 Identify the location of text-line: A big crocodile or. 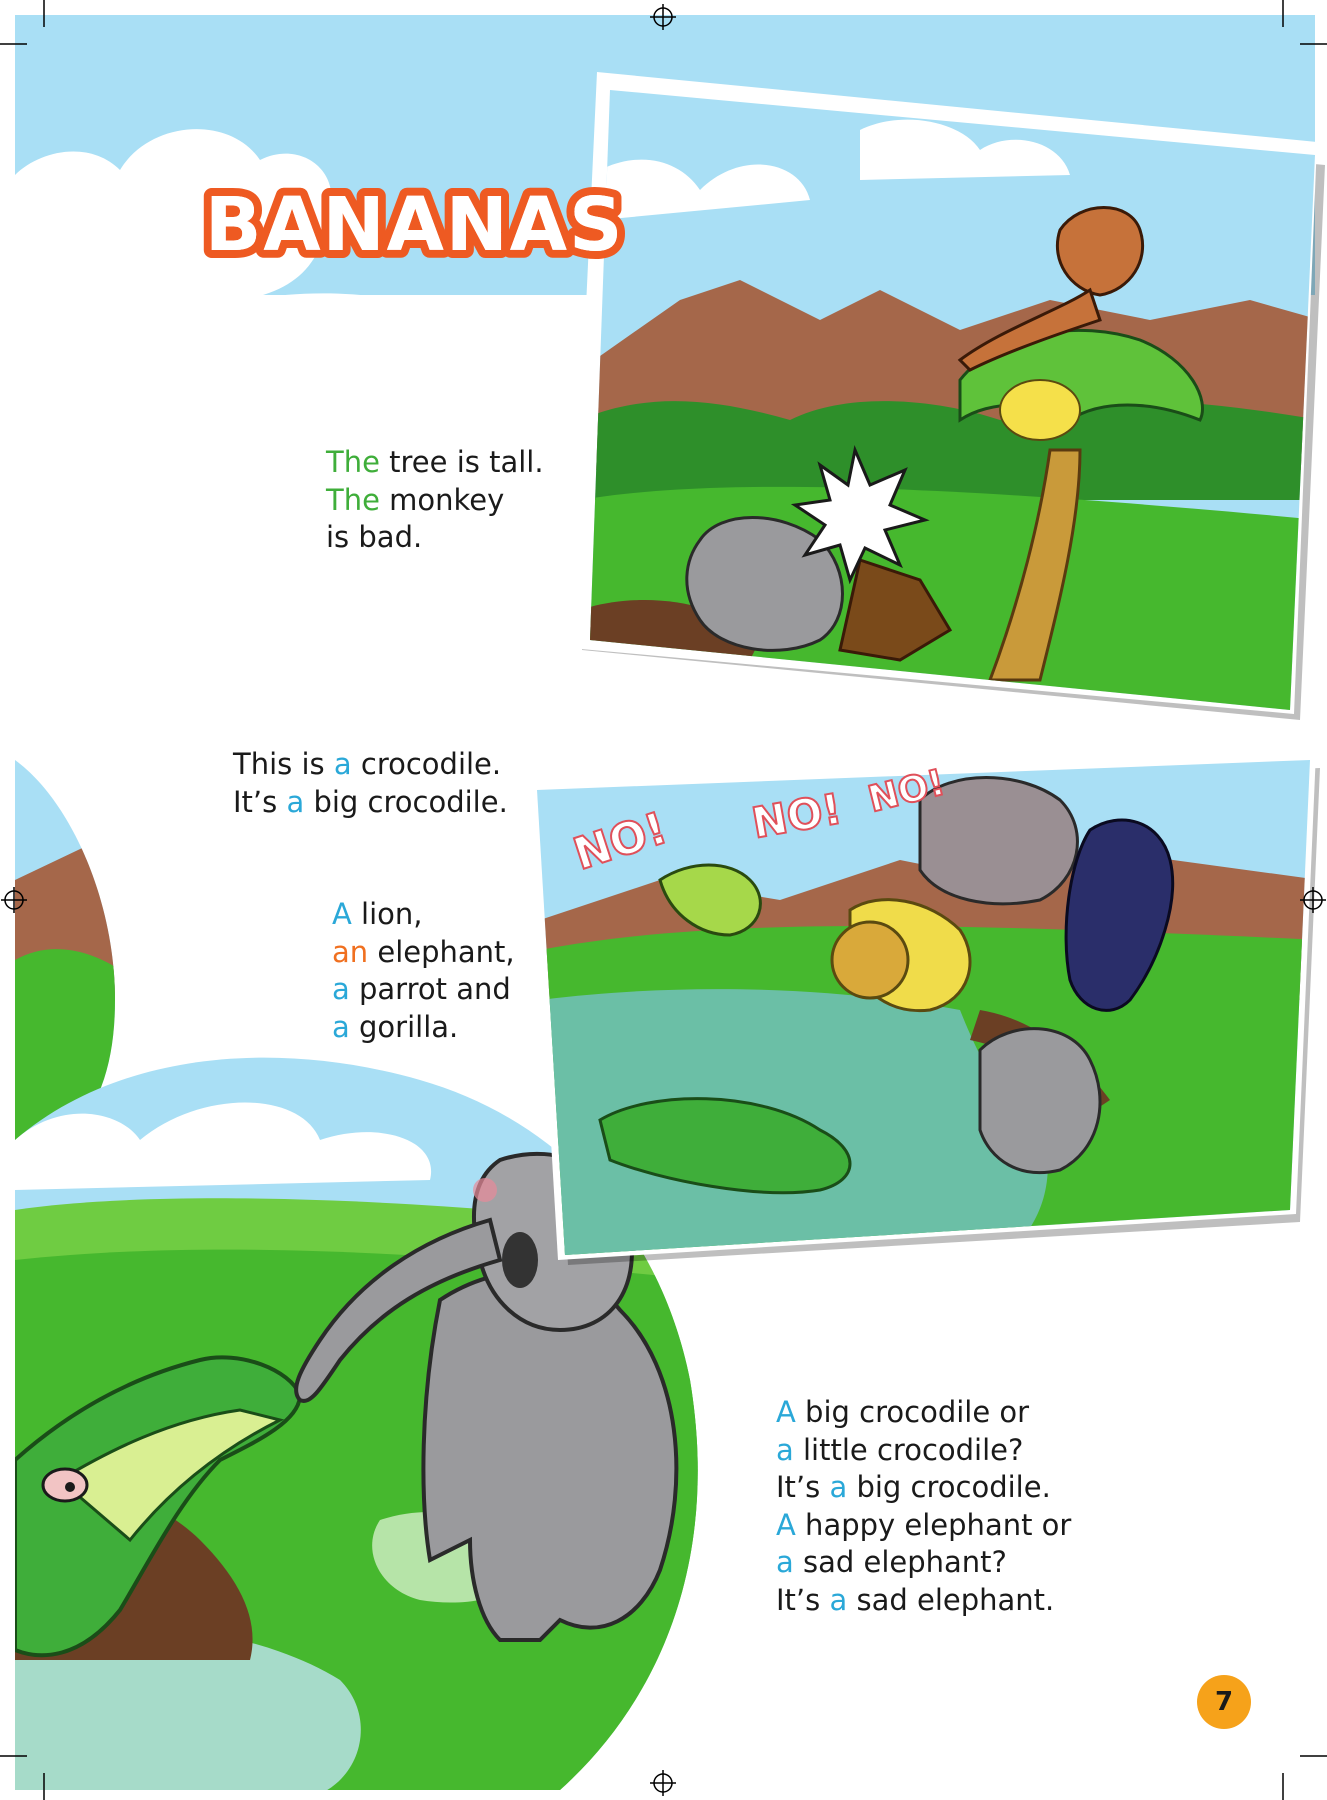
(923, 1413).